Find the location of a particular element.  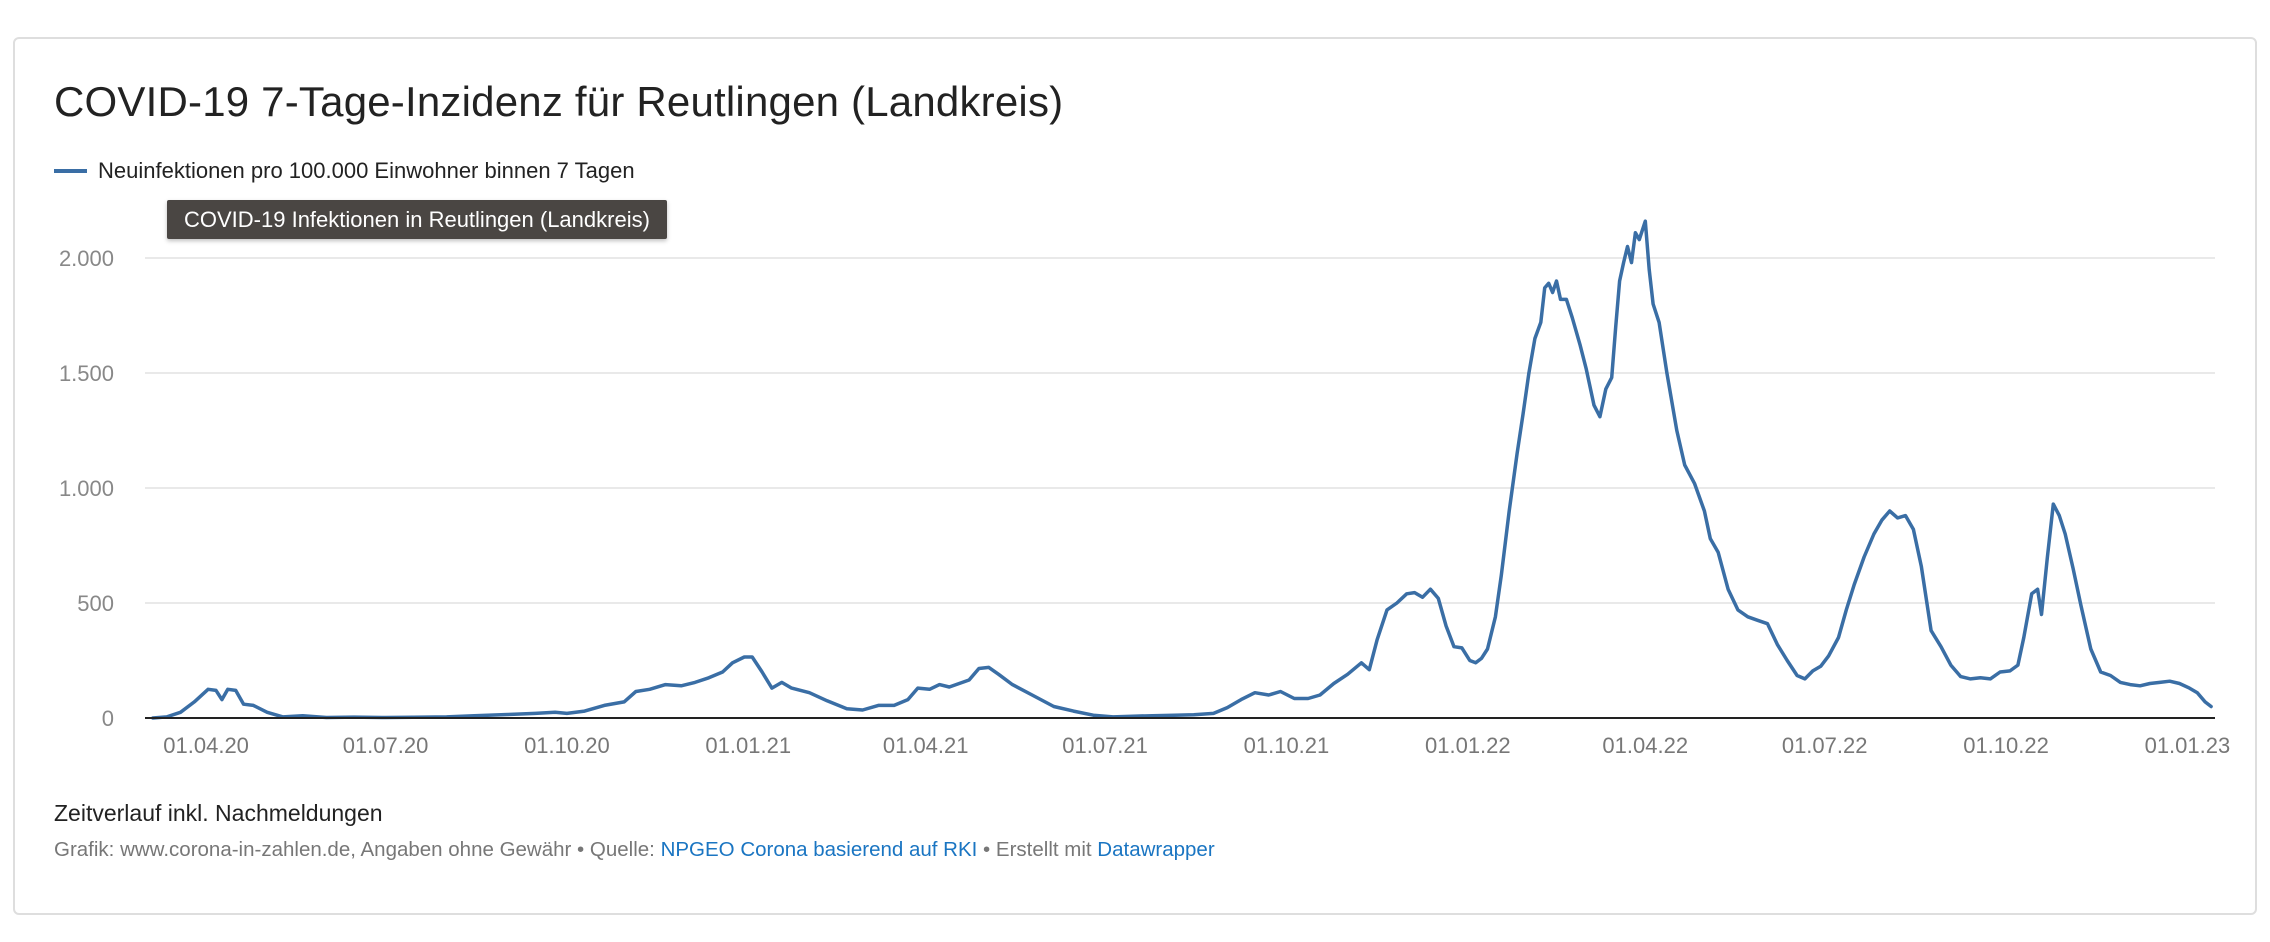

x-tick-label: 01.07.22 is located at coordinates (1825, 745).